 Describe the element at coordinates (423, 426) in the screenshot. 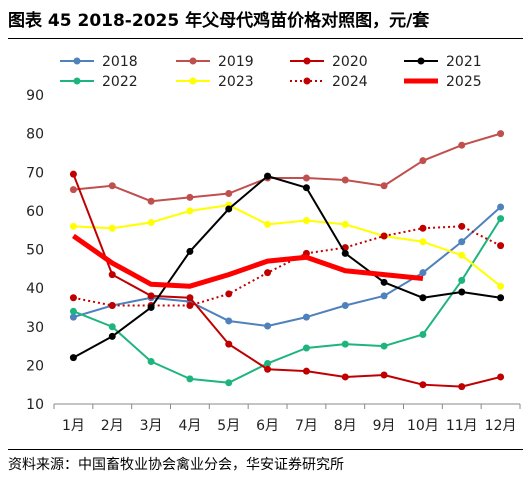

I see `x-tick-label: 10月` at that location.